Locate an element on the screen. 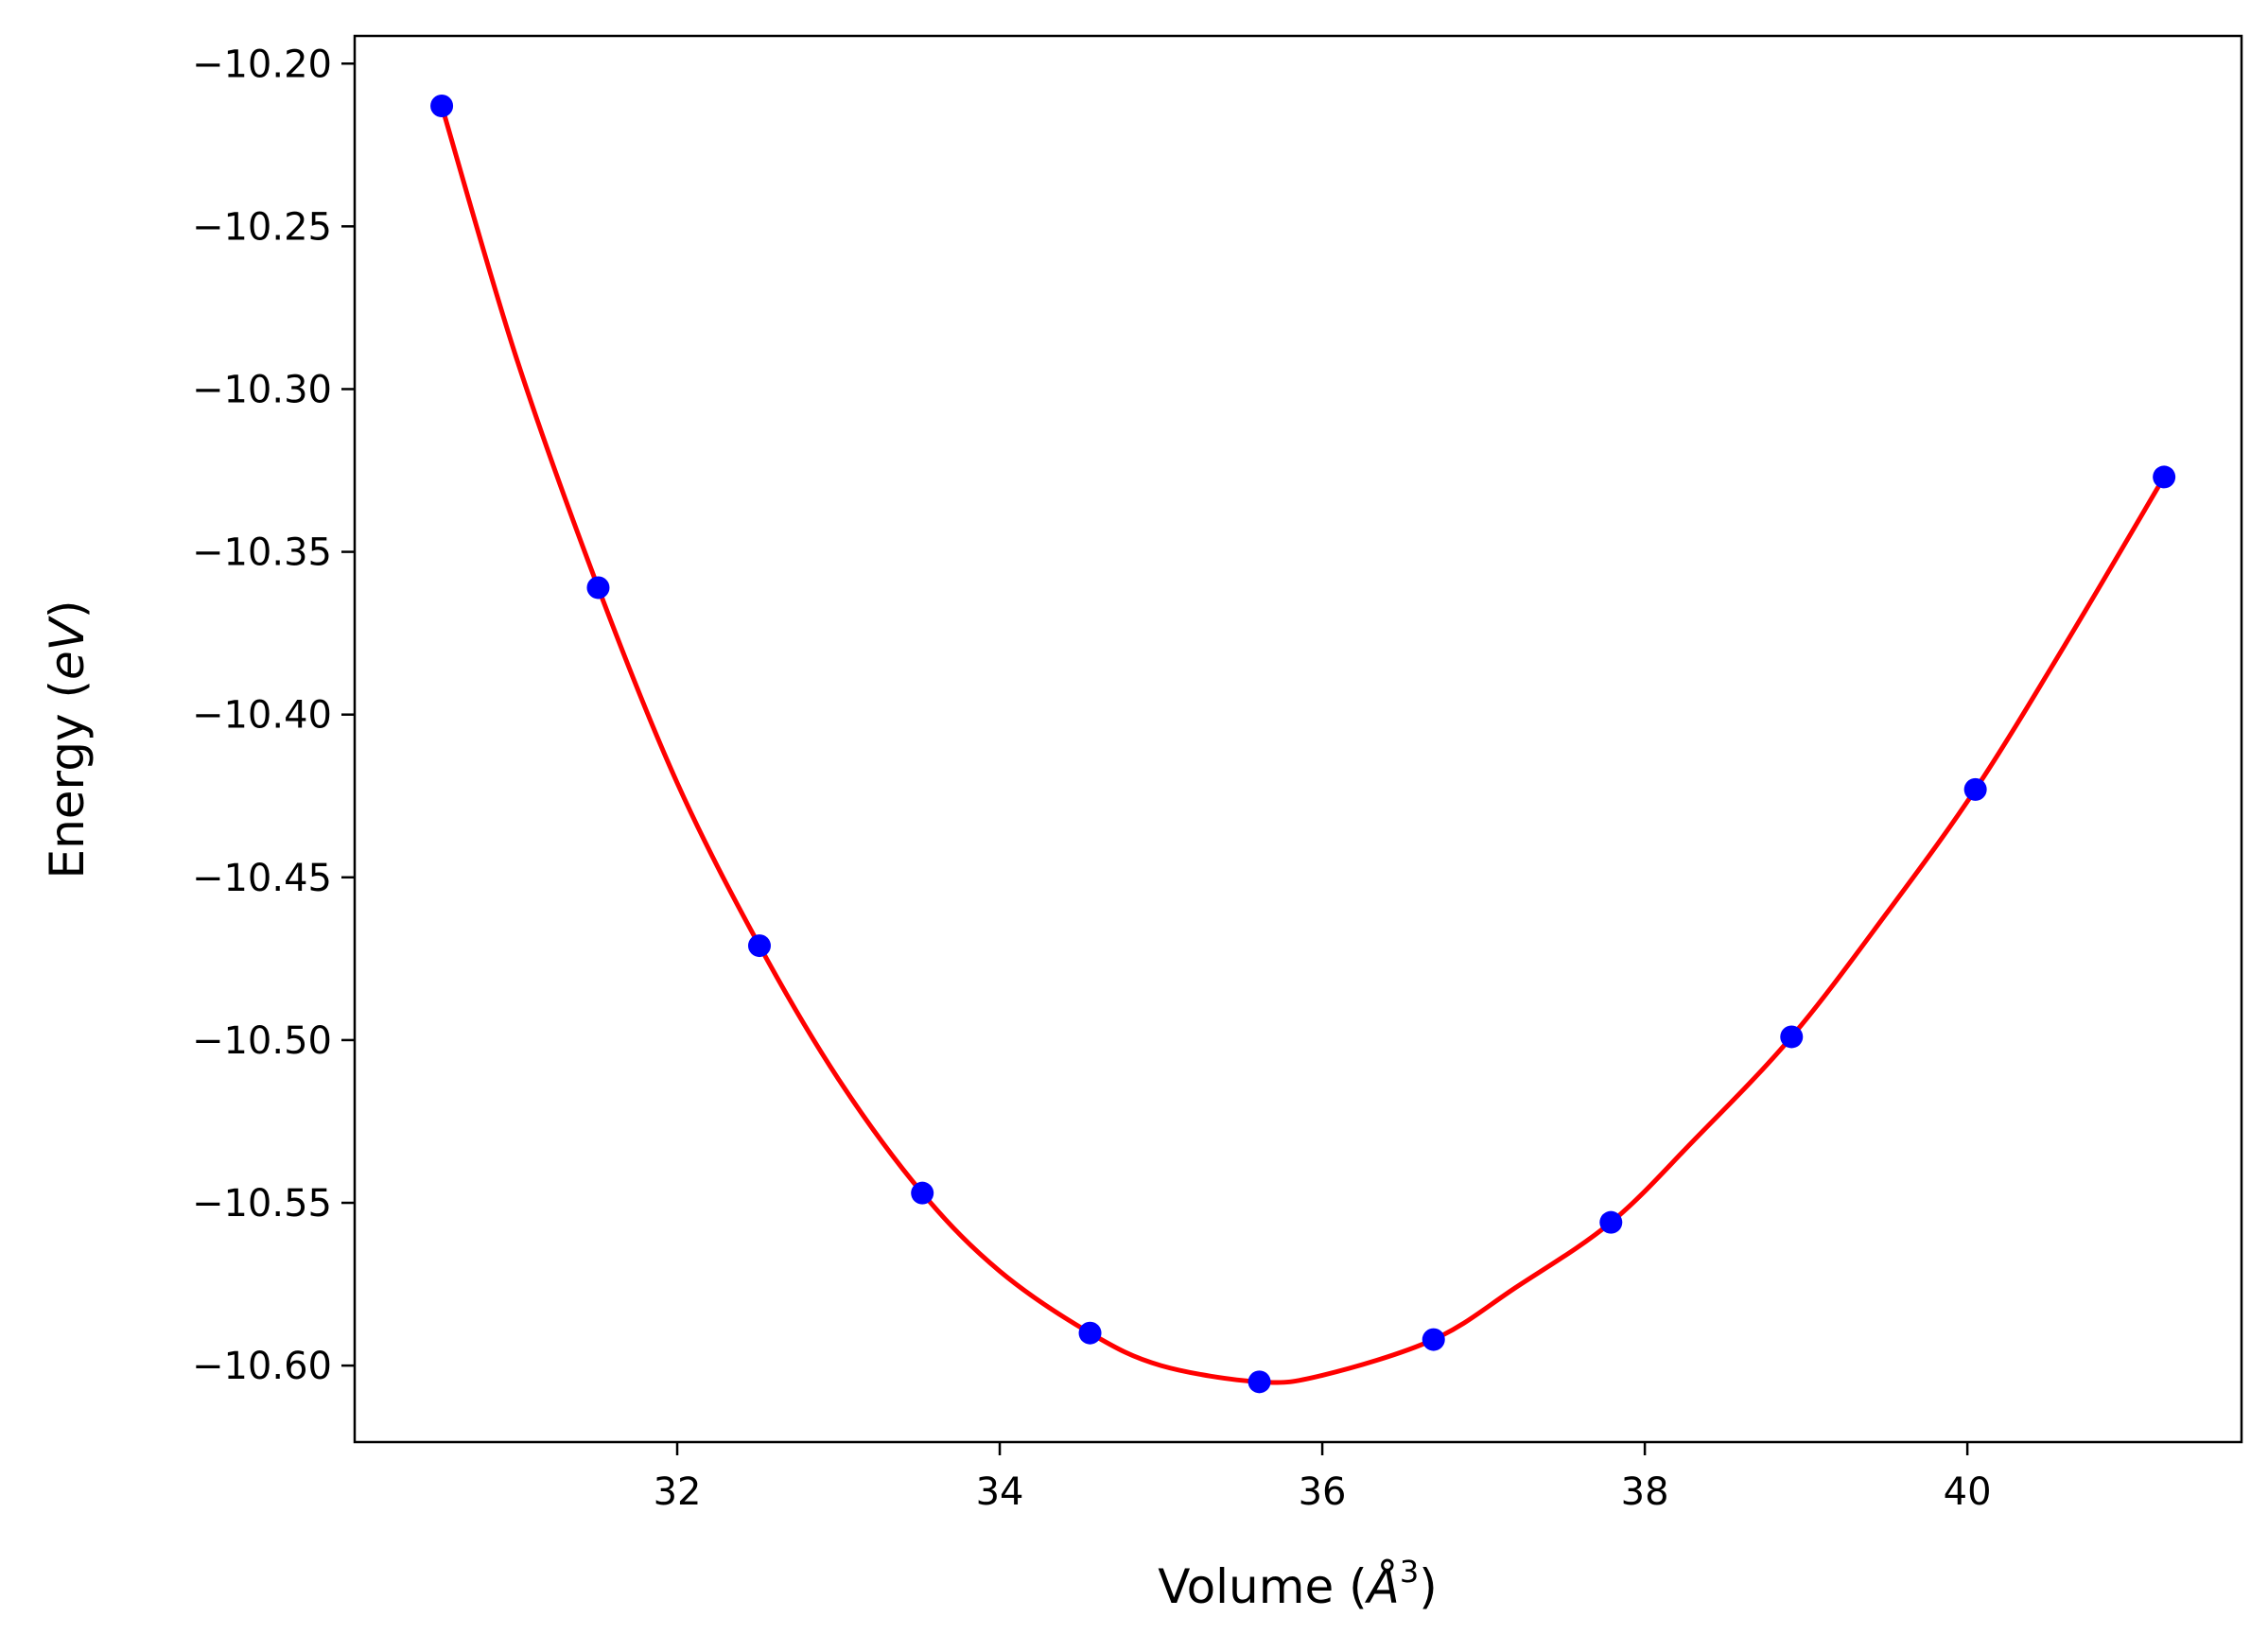  x-axis-label-exponent: 3 is located at coordinates (1409, 1572).